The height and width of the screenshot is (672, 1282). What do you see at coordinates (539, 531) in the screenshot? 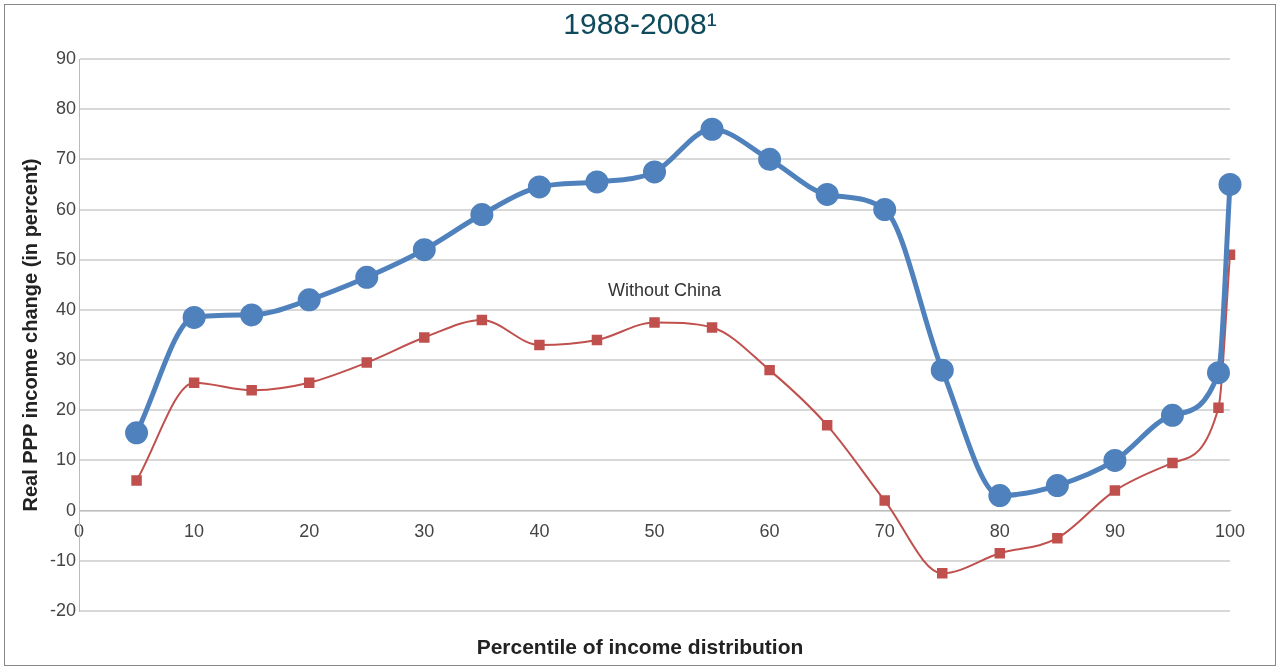
I see `x-tick-label: 40` at bounding box center [539, 531].